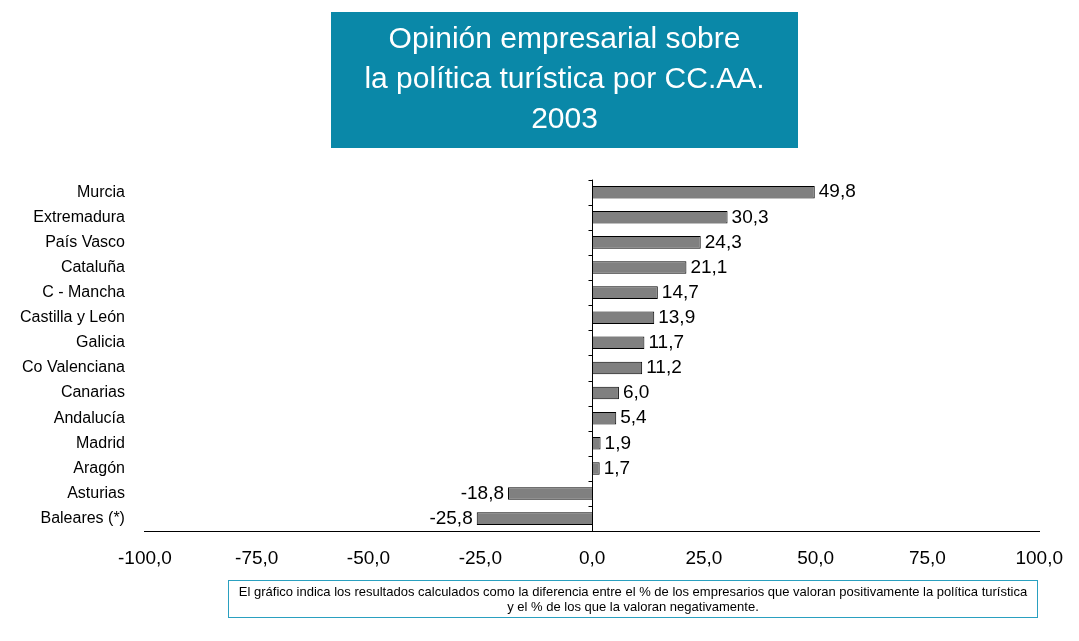 Image resolution: width=1079 pixels, height=641 pixels. I want to click on data-label: 14,7, so click(680, 291).